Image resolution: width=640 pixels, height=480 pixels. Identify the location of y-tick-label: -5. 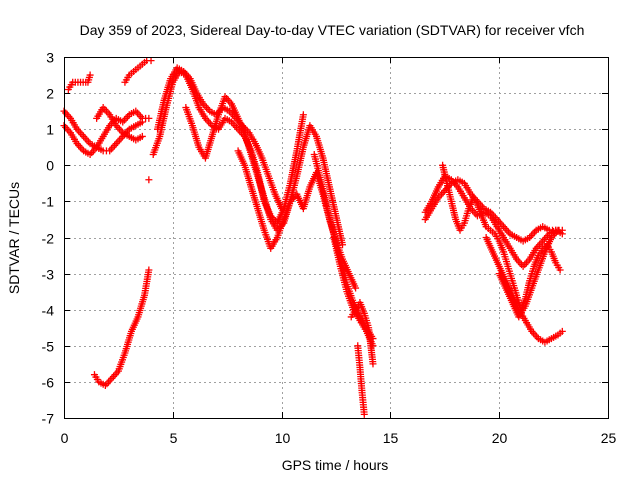
(48, 347).